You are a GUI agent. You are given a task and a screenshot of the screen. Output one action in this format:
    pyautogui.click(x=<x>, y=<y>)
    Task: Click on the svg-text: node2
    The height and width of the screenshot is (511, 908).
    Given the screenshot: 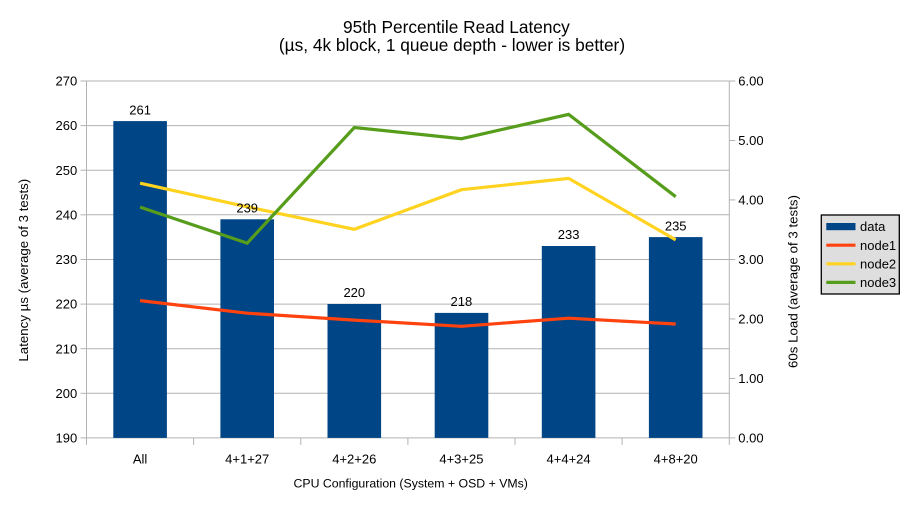 What is the action you would take?
    pyautogui.click(x=878, y=263)
    